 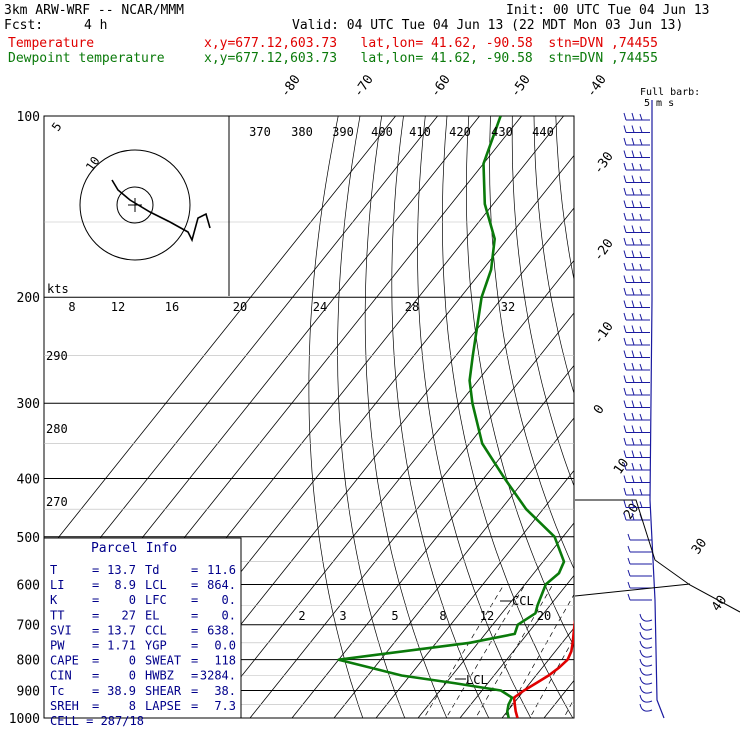 I want to click on parcel-row-label2: HWBZ, so click(x=159, y=676).